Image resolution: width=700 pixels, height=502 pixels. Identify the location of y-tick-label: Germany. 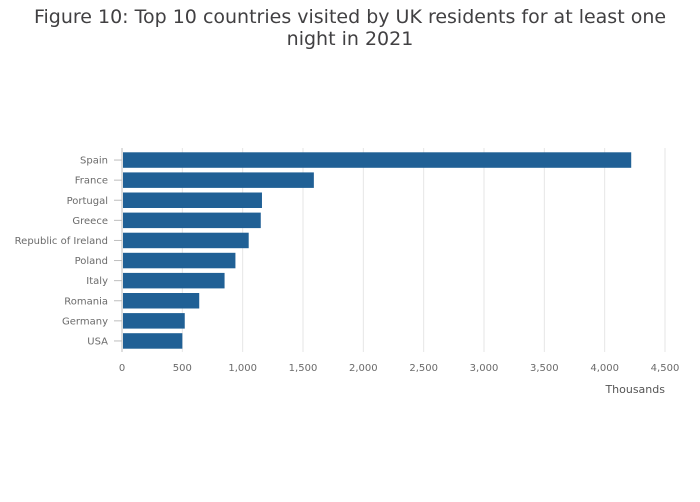
(85, 321).